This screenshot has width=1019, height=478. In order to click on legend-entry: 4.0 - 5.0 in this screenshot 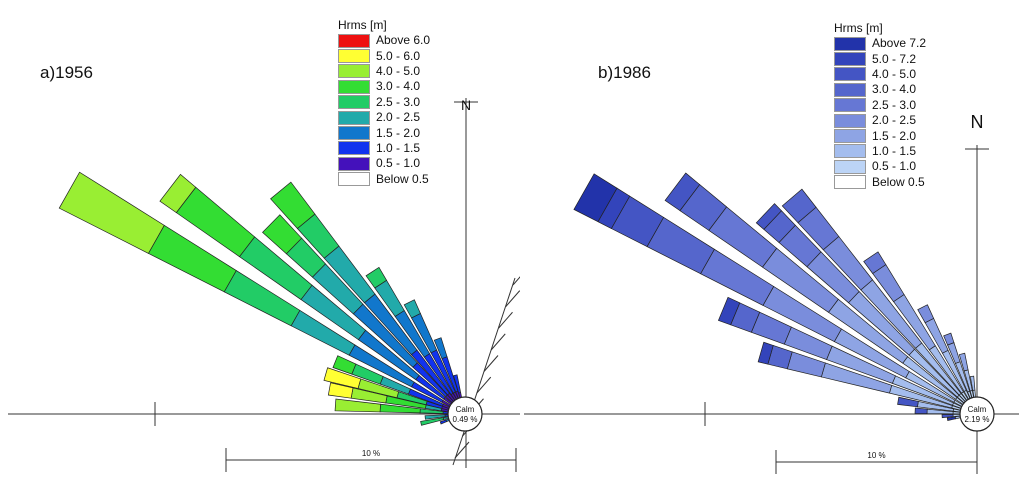, I will do `click(384, 71)`.